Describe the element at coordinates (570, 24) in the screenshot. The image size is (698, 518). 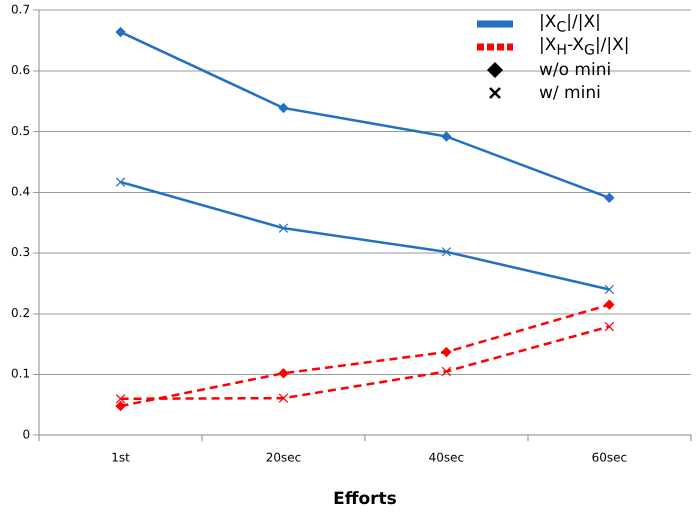
I see `annotation: |X$_{C}$|/|X|` at that location.